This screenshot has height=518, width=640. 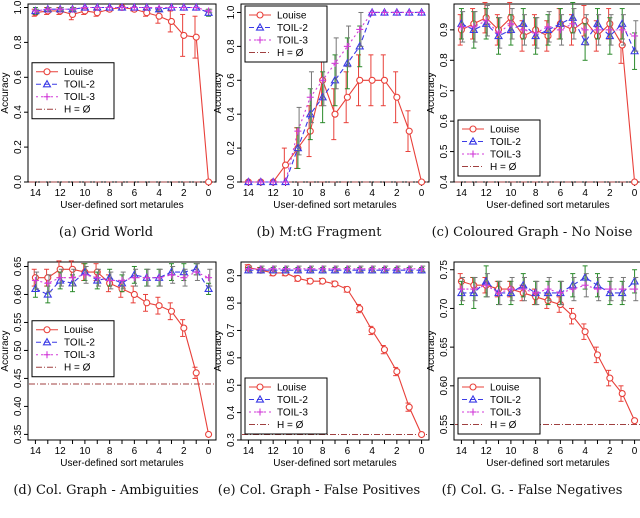 I want to click on y-tick-label: 0.9, so click(x=444, y=29).